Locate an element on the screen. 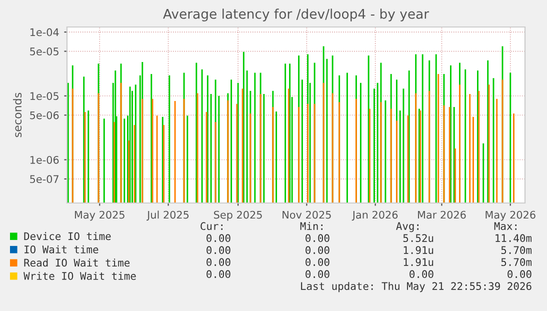  chart-title: Average latency for /dev/loop4 - by year is located at coordinates (296, 15).